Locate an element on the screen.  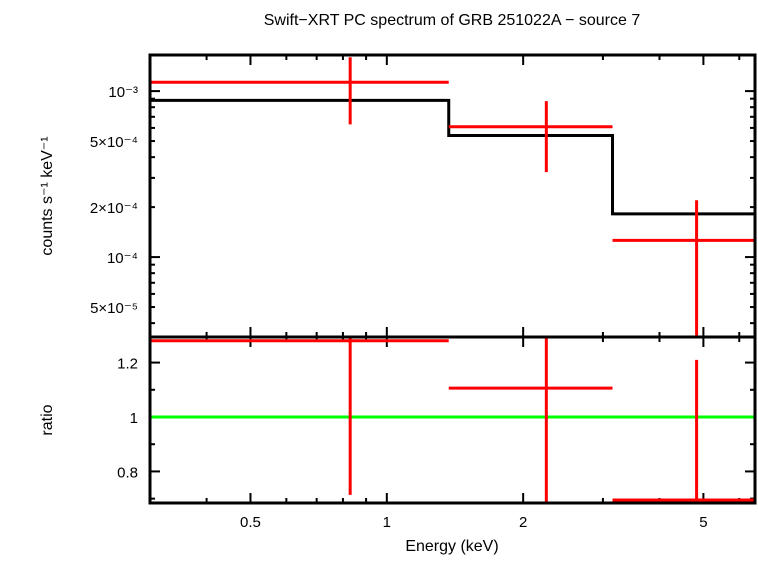
x-tick-label: 0.5 is located at coordinates (250, 522).